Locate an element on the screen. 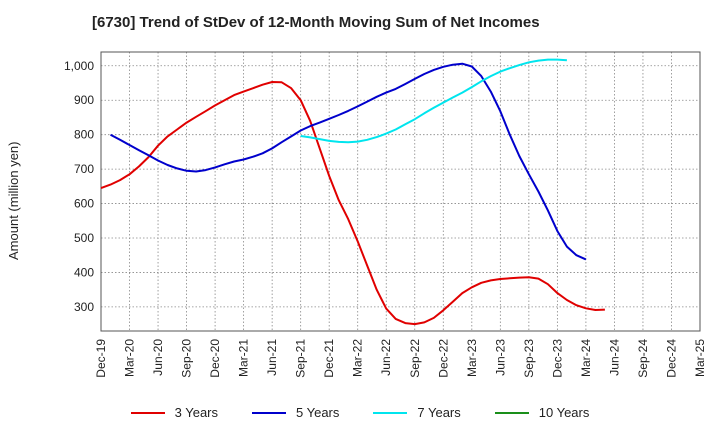 Image resolution: width=720 pixels, height=440 pixels. x-tick-label: Jun-21 is located at coordinates (272, 357).